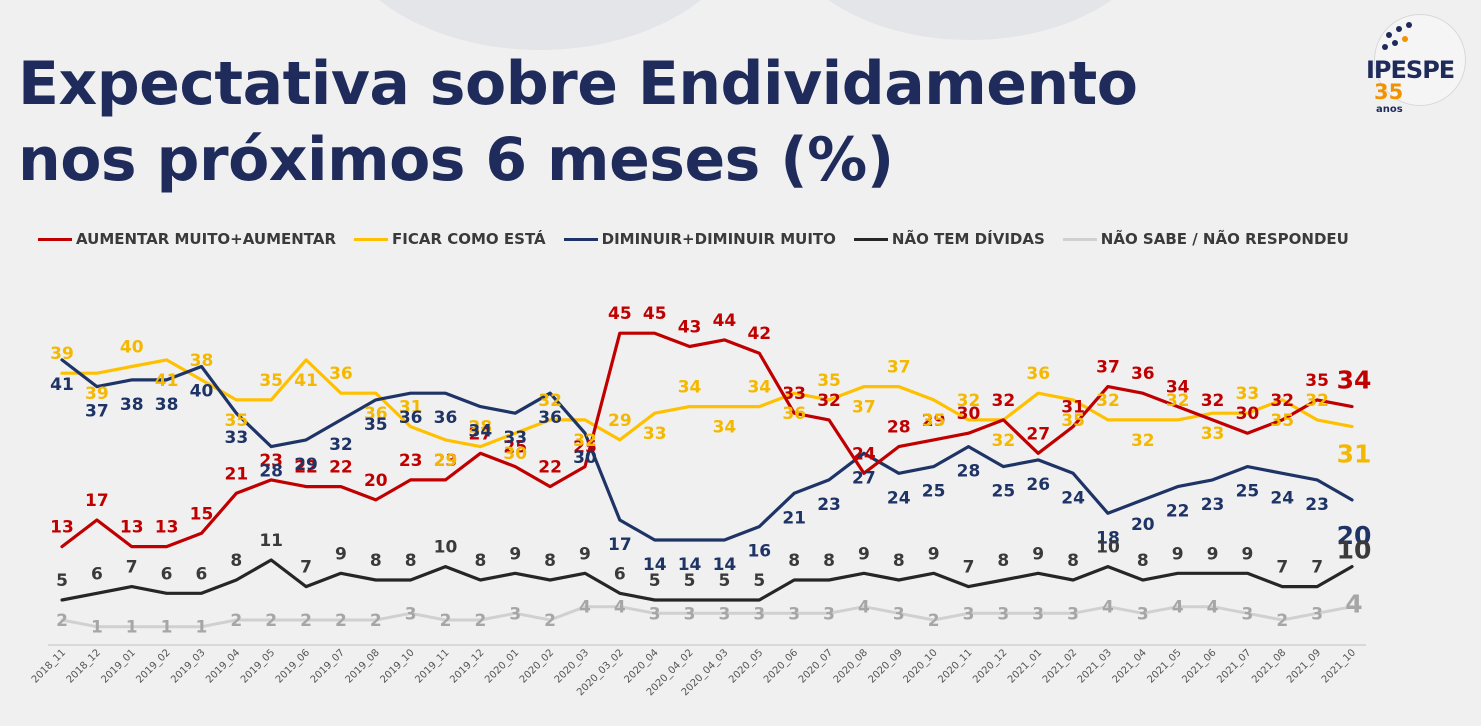  I want to click on x-tick-label: 2021_08, so click(1269, 666).